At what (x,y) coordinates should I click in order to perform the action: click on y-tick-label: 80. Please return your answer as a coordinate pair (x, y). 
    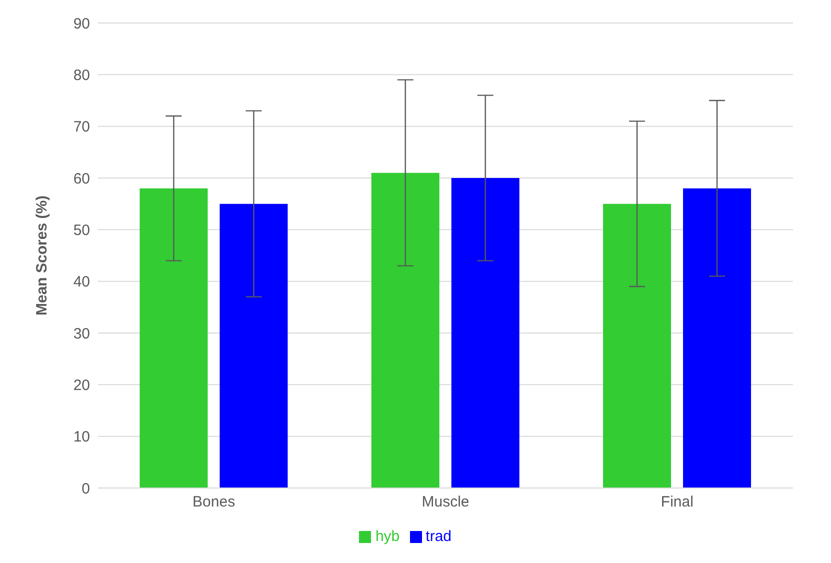
    Looking at the image, I should click on (81, 75).